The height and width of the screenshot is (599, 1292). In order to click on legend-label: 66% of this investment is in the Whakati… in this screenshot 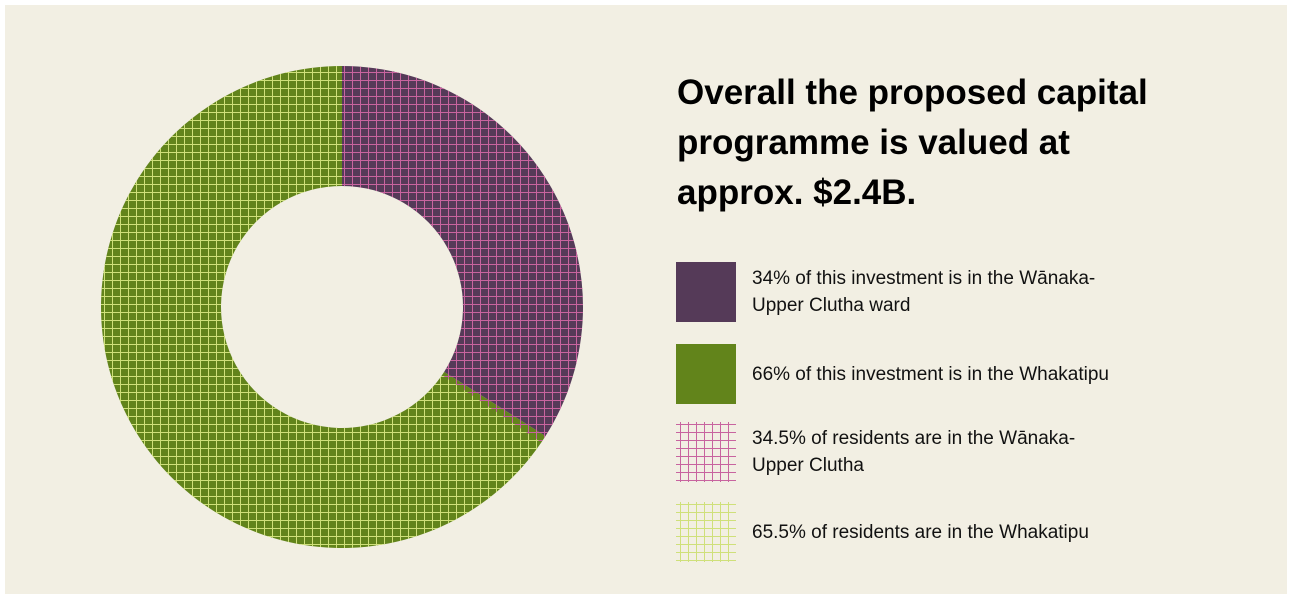, I will do `click(930, 374)`.